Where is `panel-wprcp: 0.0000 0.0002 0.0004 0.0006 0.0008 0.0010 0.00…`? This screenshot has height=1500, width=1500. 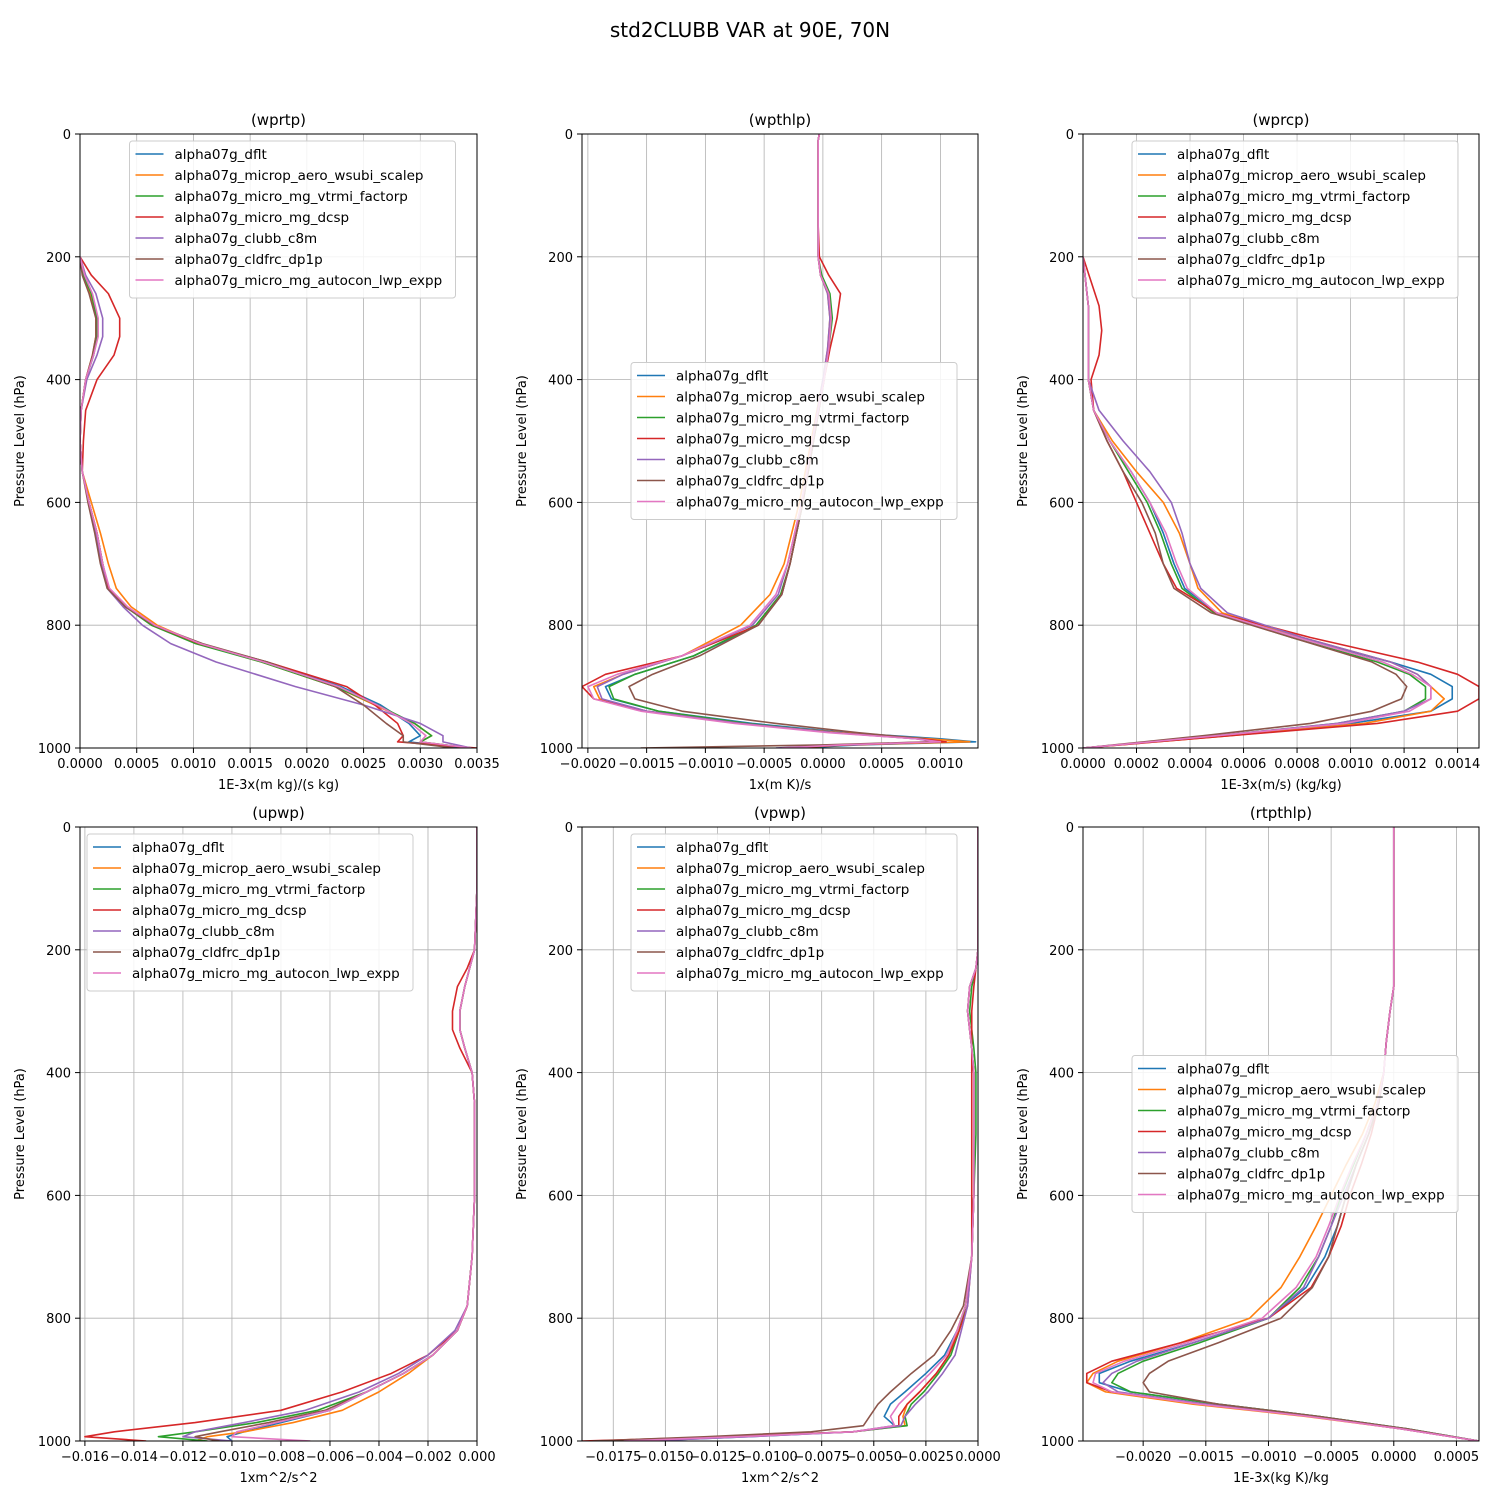 panel-wprcp: 0.0000 0.0002 0.0004 0.0006 0.0008 0.0010 0.00… is located at coordinates (1248, 452).